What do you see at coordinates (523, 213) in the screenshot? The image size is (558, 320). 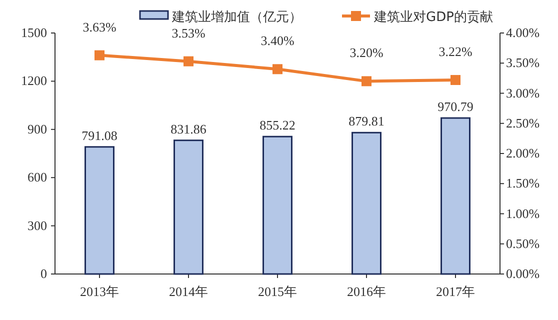 I see `y2-tick-label: 1.00%` at bounding box center [523, 213].